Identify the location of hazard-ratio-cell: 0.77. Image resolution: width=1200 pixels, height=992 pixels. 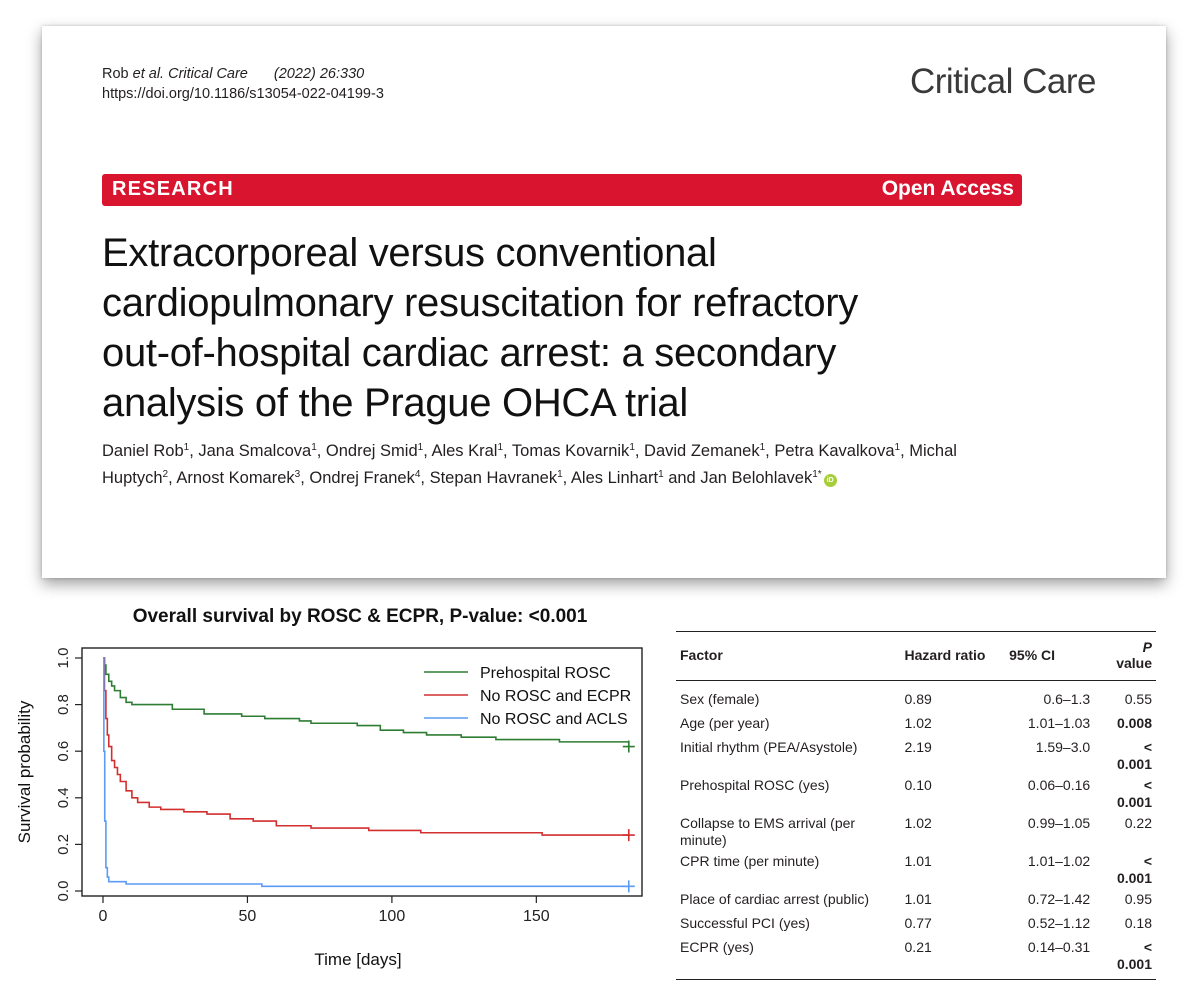
(918, 923).